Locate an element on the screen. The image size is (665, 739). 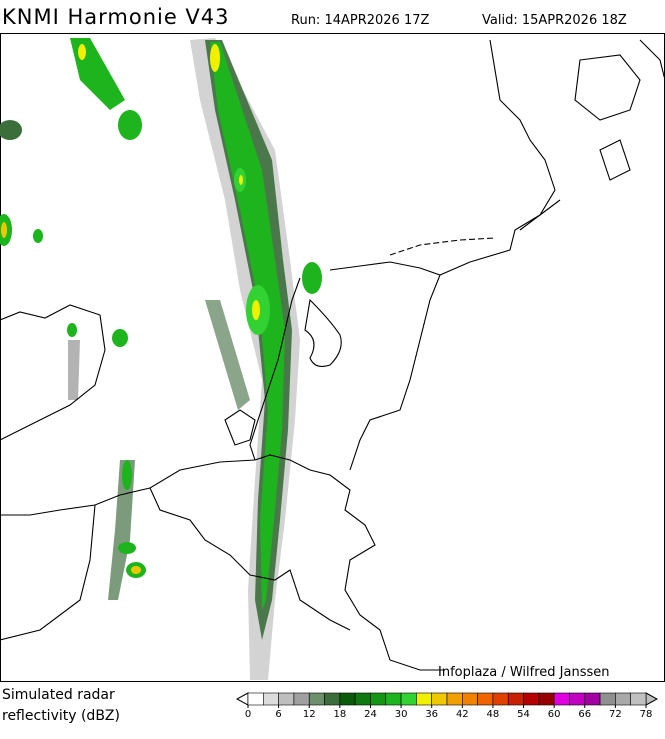
colorbar: 0 6 12 18 24 30 36 42 48 54 60 66 72 78 is located at coordinates (447, 706).